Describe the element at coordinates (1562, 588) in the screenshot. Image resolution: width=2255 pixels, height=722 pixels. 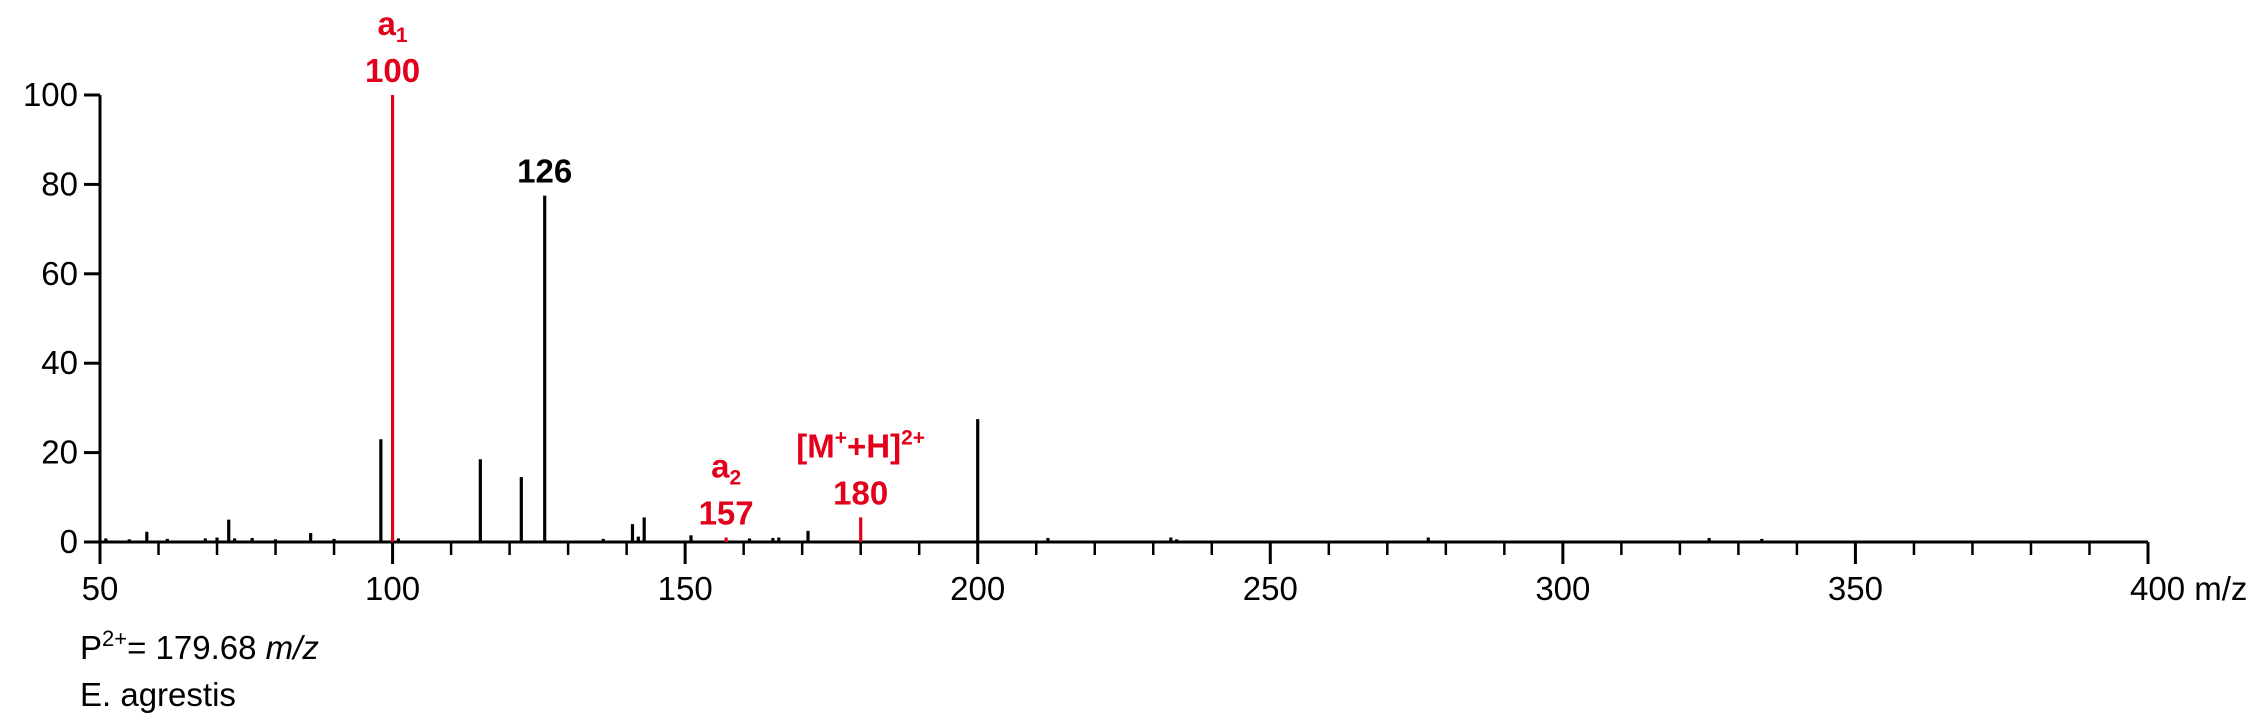
I see `x-tick-label: 300` at that location.